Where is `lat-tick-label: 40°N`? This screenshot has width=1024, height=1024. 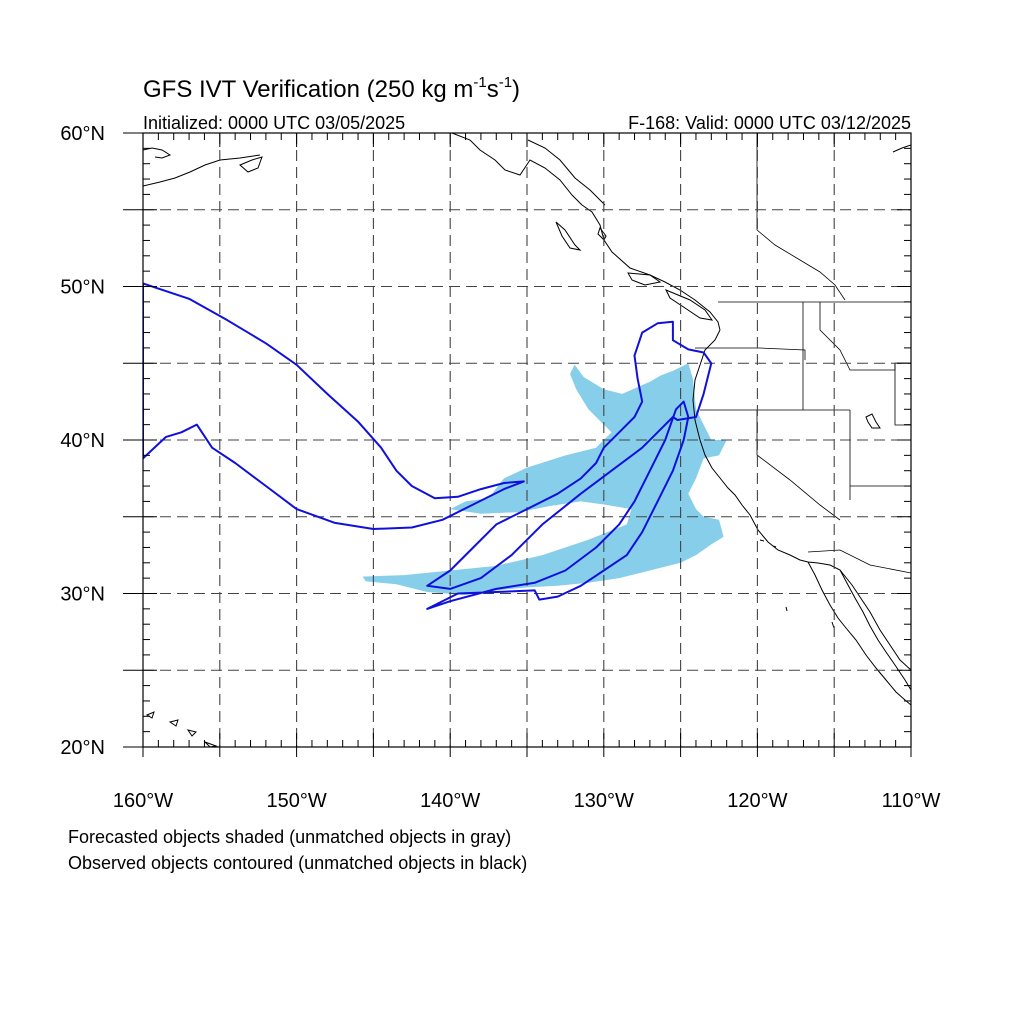 lat-tick-label: 40°N is located at coordinates (82, 441).